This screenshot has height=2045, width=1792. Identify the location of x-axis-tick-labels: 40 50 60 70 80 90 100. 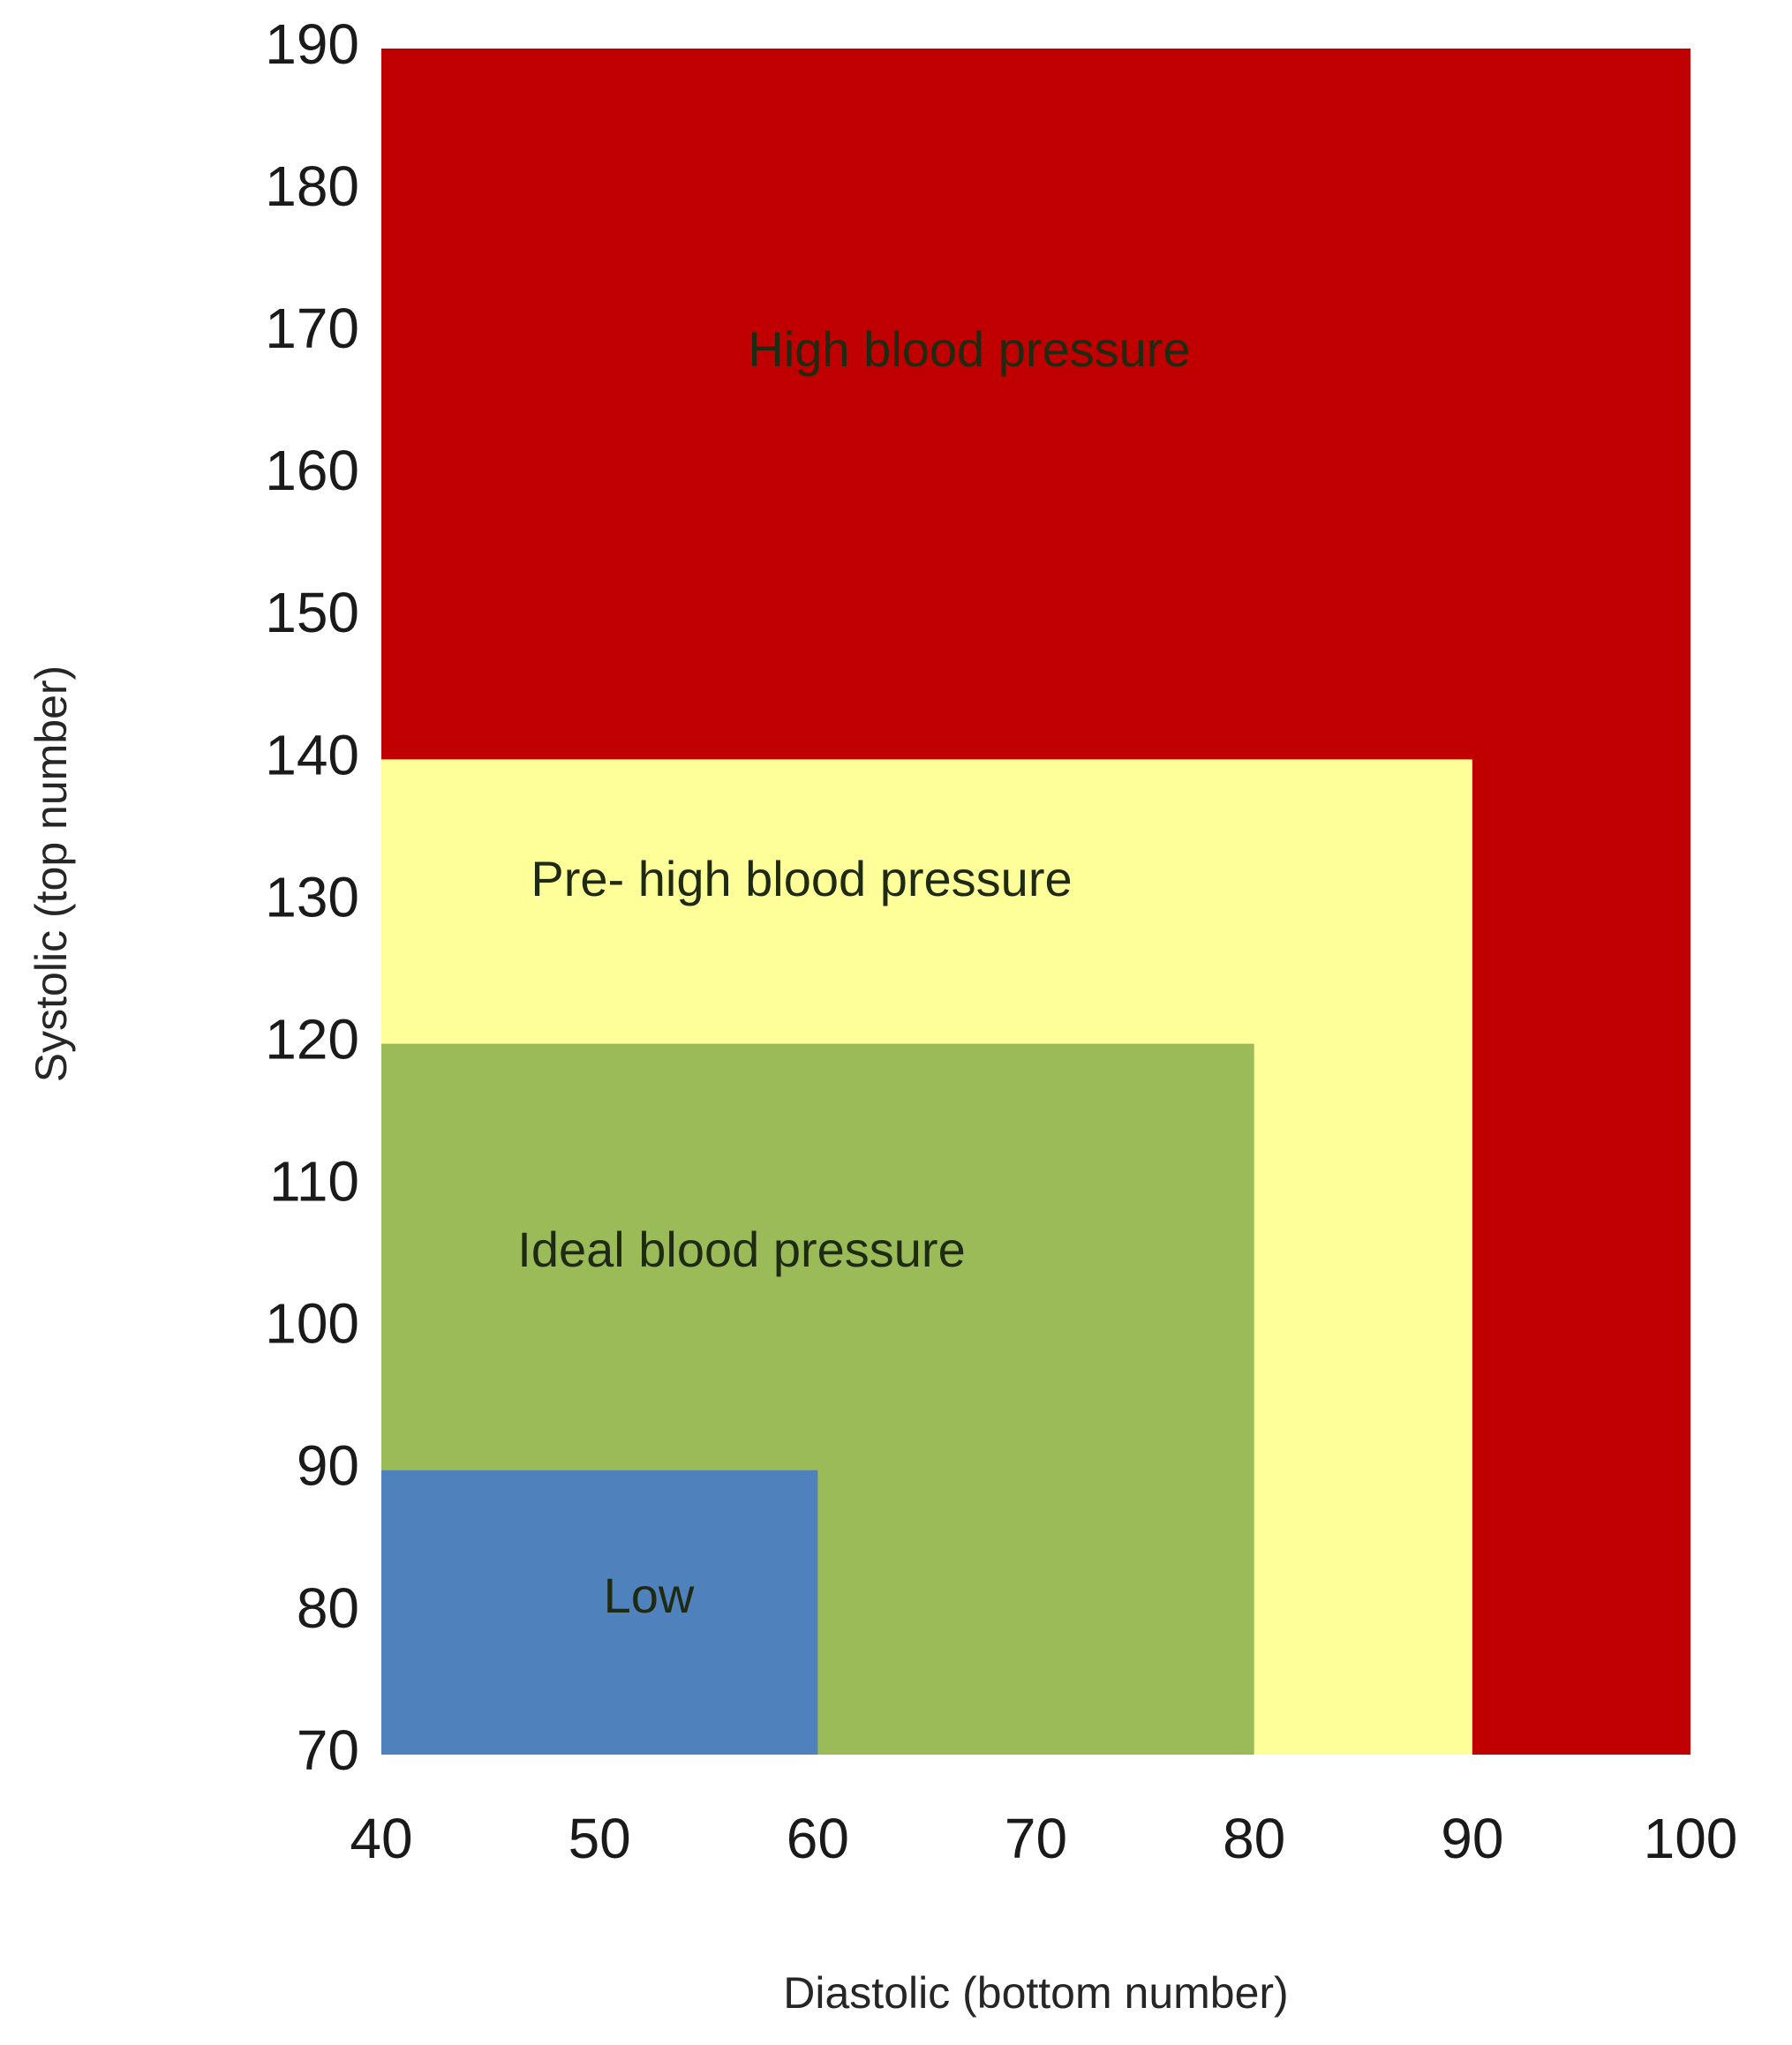
(1043, 1839).